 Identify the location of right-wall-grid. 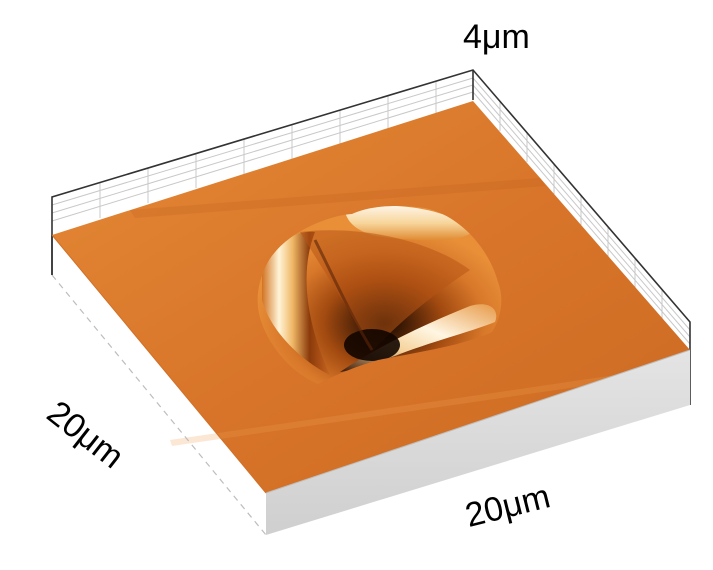
(581, 211).